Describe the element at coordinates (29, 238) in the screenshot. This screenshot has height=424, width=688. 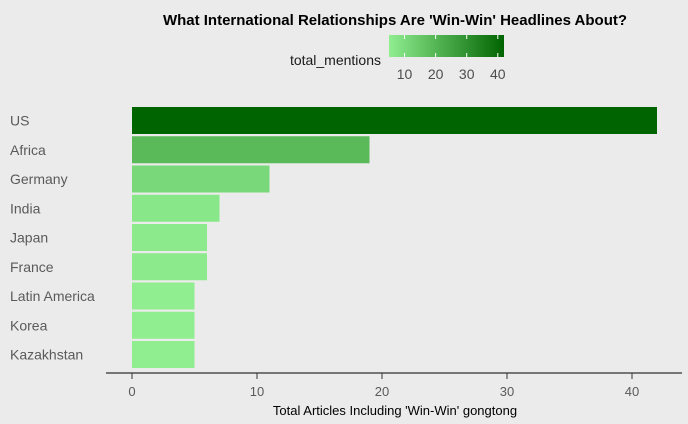
I see `category-label: Japan` at that location.